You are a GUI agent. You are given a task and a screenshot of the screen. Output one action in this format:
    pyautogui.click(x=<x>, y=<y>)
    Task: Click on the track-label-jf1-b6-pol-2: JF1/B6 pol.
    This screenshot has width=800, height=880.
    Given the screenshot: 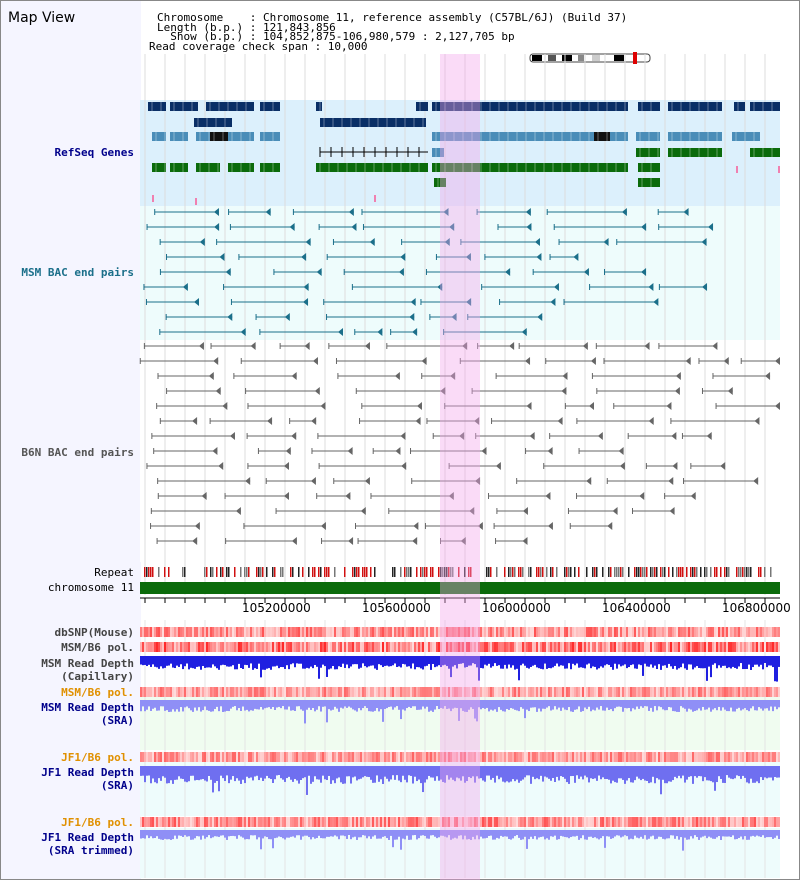 What is the action you would take?
    pyautogui.click(x=97, y=822)
    